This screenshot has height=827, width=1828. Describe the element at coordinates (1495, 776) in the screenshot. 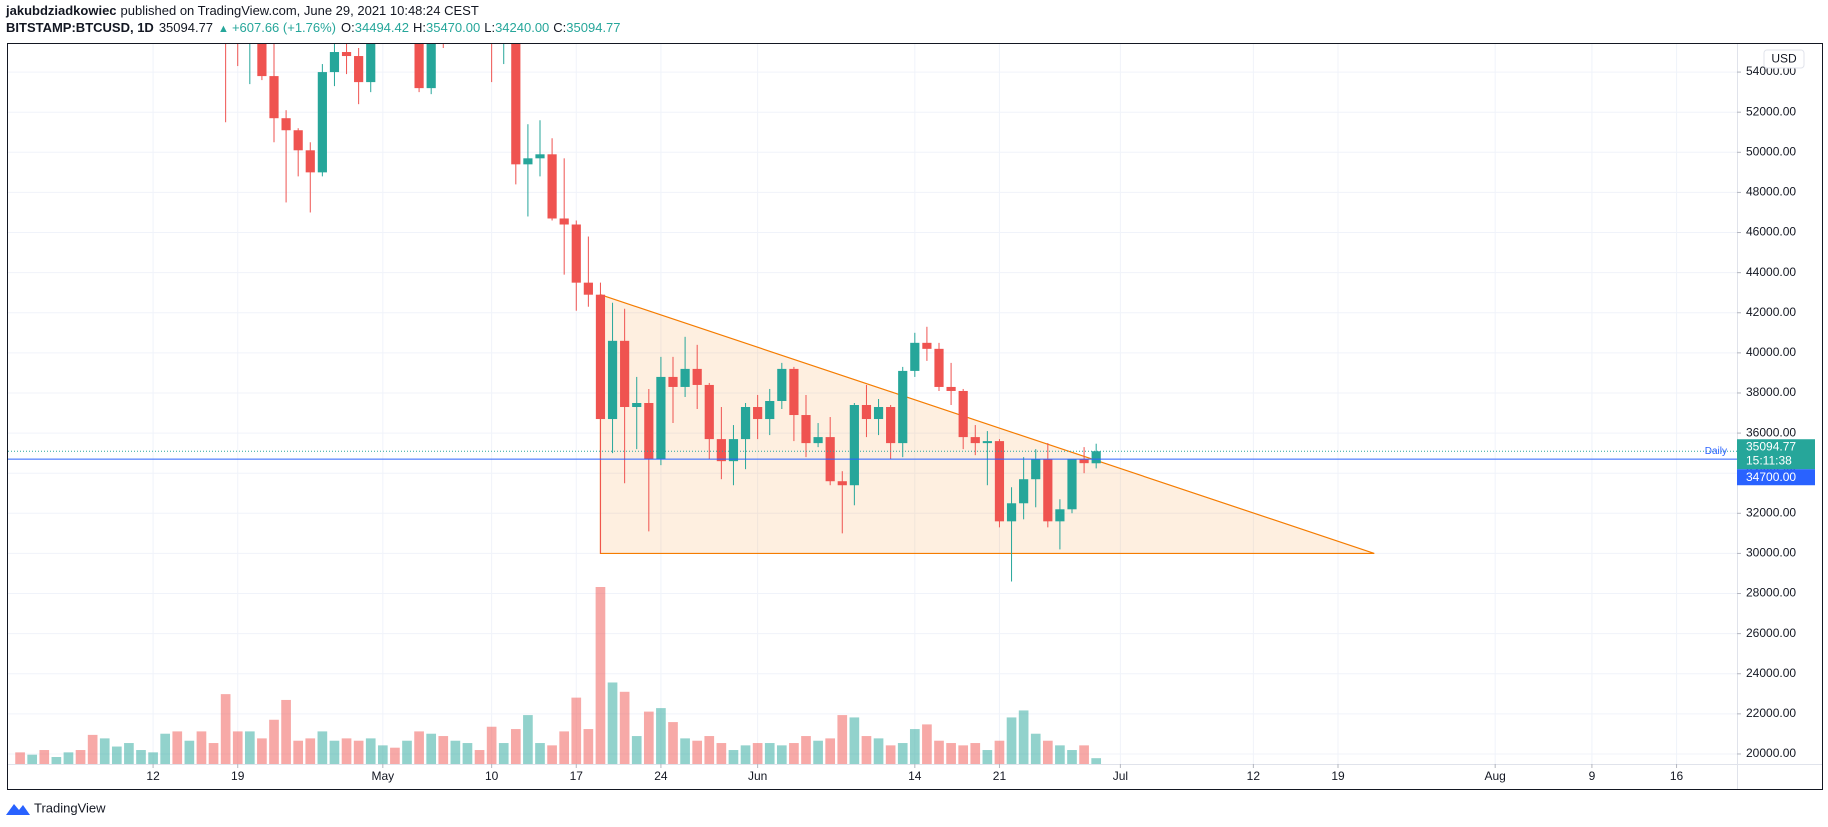

I see `x-tick-label: Aug` at that location.